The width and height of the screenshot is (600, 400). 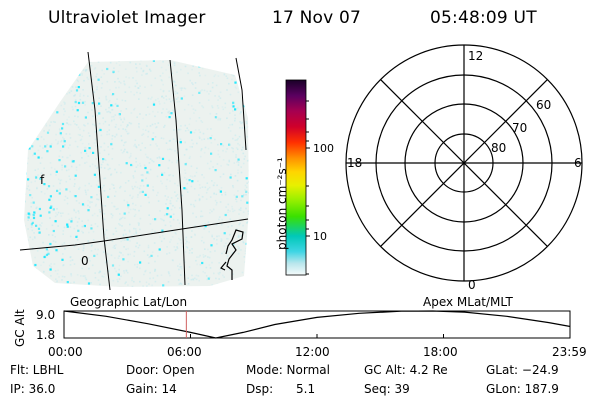 What do you see at coordinates (387, 389) in the screenshot?
I see `seq-status: Seq: 39` at bounding box center [387, 389].